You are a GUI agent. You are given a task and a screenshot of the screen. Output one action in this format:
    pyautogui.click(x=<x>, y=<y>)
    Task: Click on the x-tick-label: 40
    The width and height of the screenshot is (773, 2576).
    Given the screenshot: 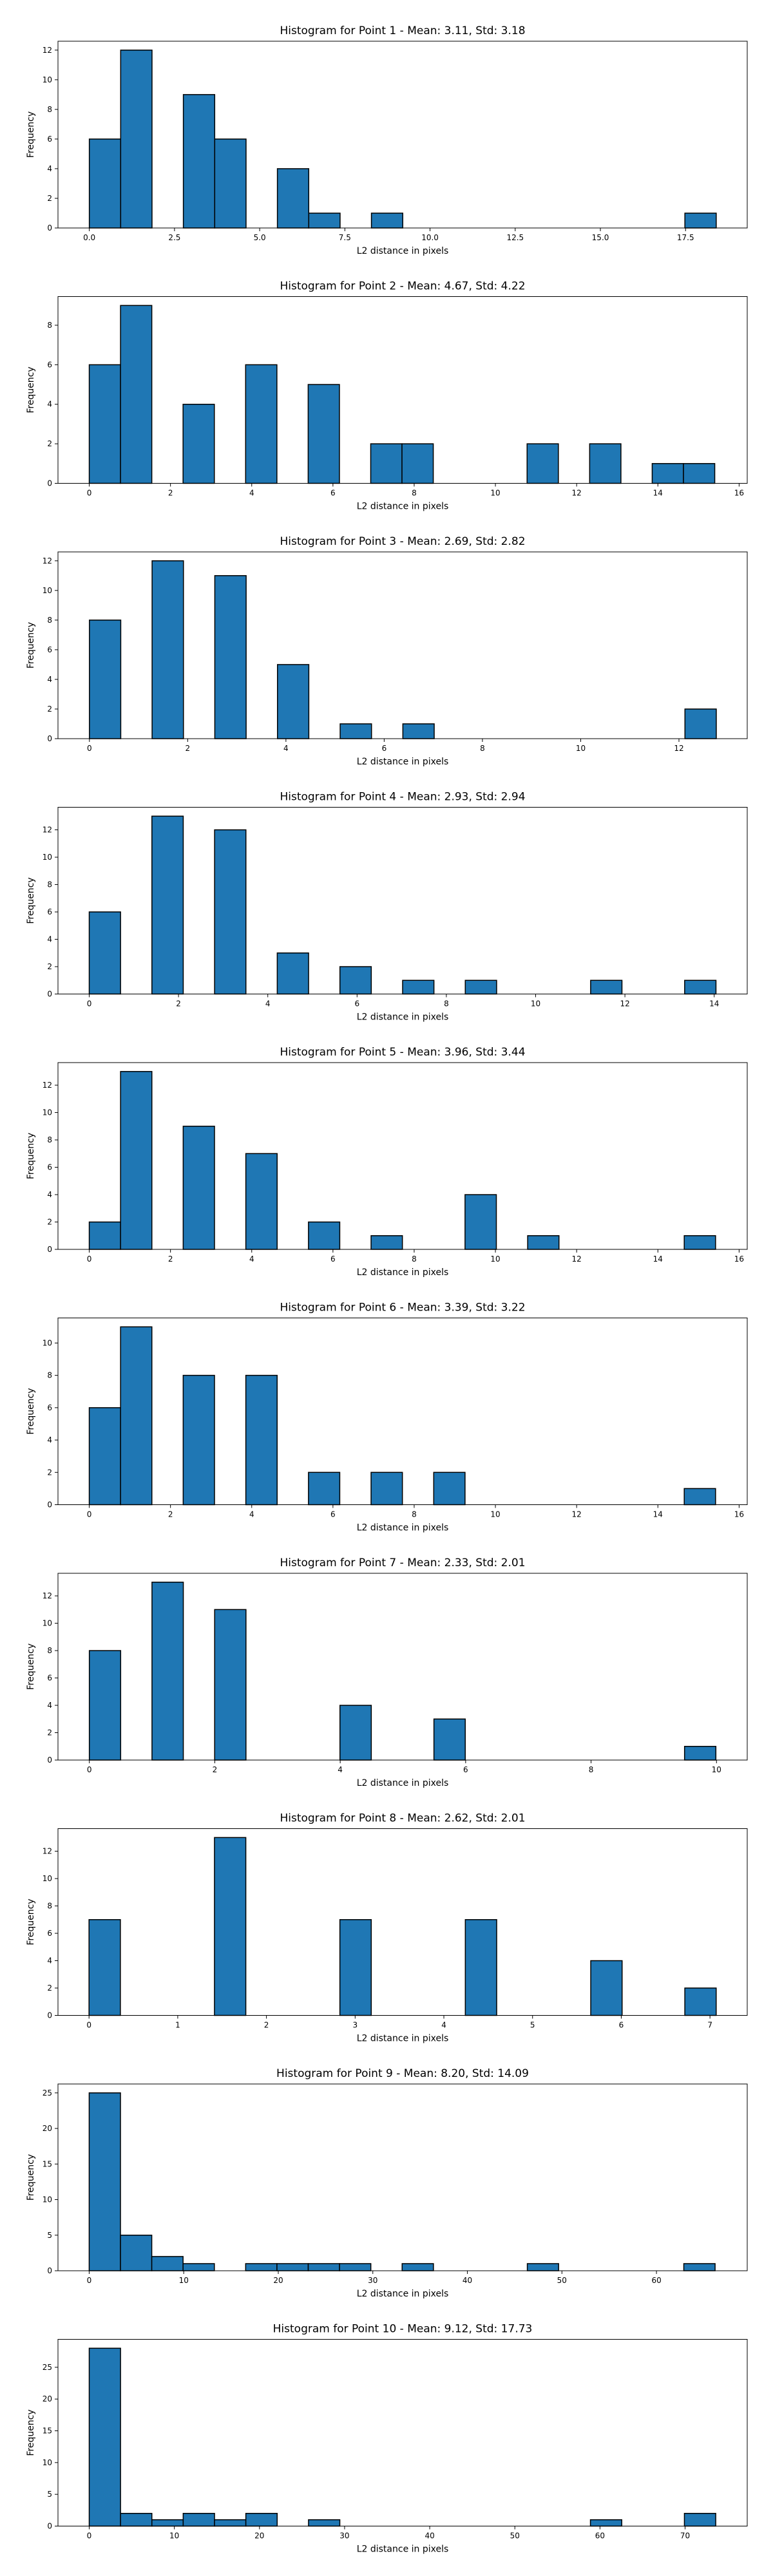 What is the action you would take?
    pyautogui.click(x=430, y=2536)
    